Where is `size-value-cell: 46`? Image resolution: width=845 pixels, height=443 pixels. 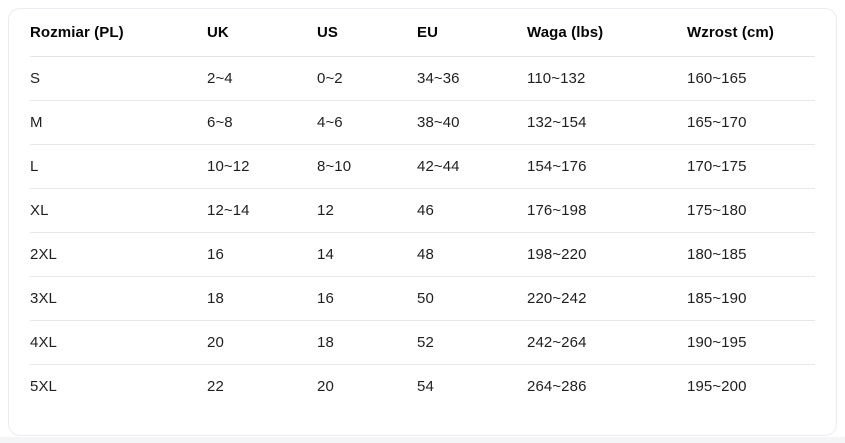 size-value-cell: 46 is located at coordinates (425, 210).